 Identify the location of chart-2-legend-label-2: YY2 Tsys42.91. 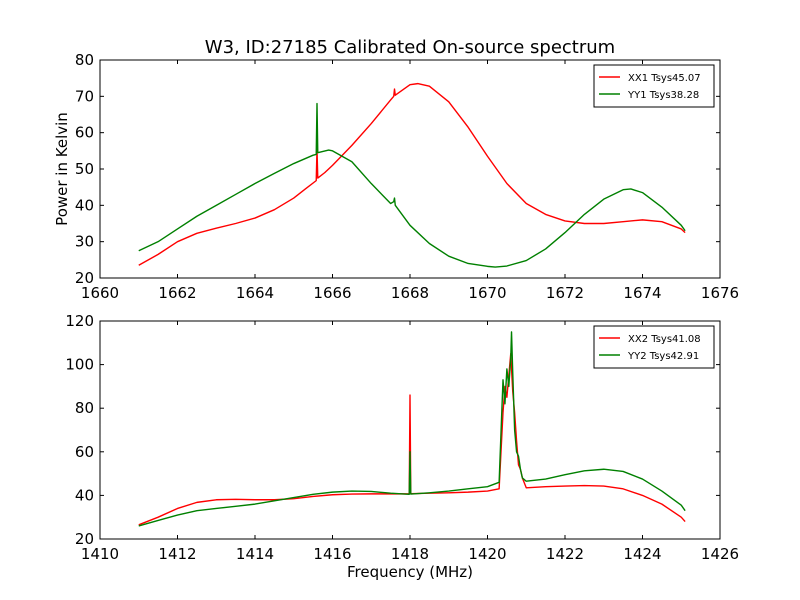
(663, 356).